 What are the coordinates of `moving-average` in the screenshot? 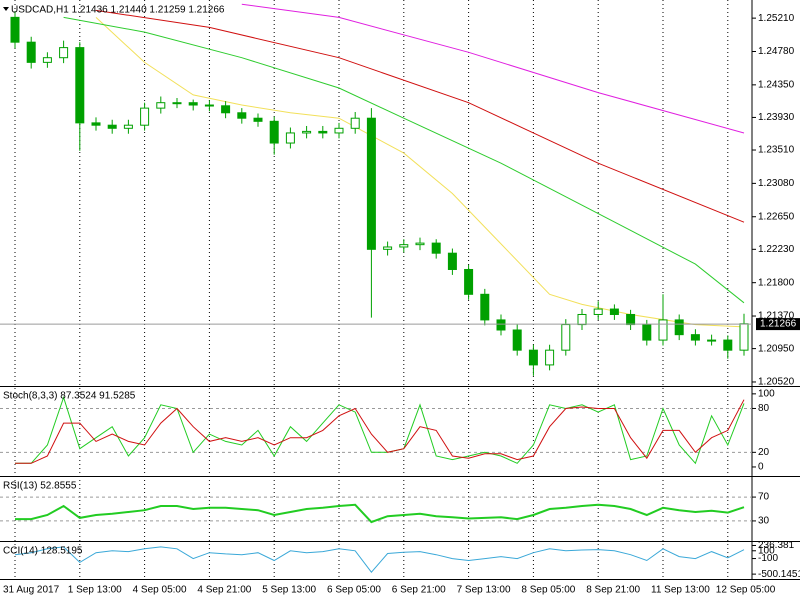 It's located at (493, 68).